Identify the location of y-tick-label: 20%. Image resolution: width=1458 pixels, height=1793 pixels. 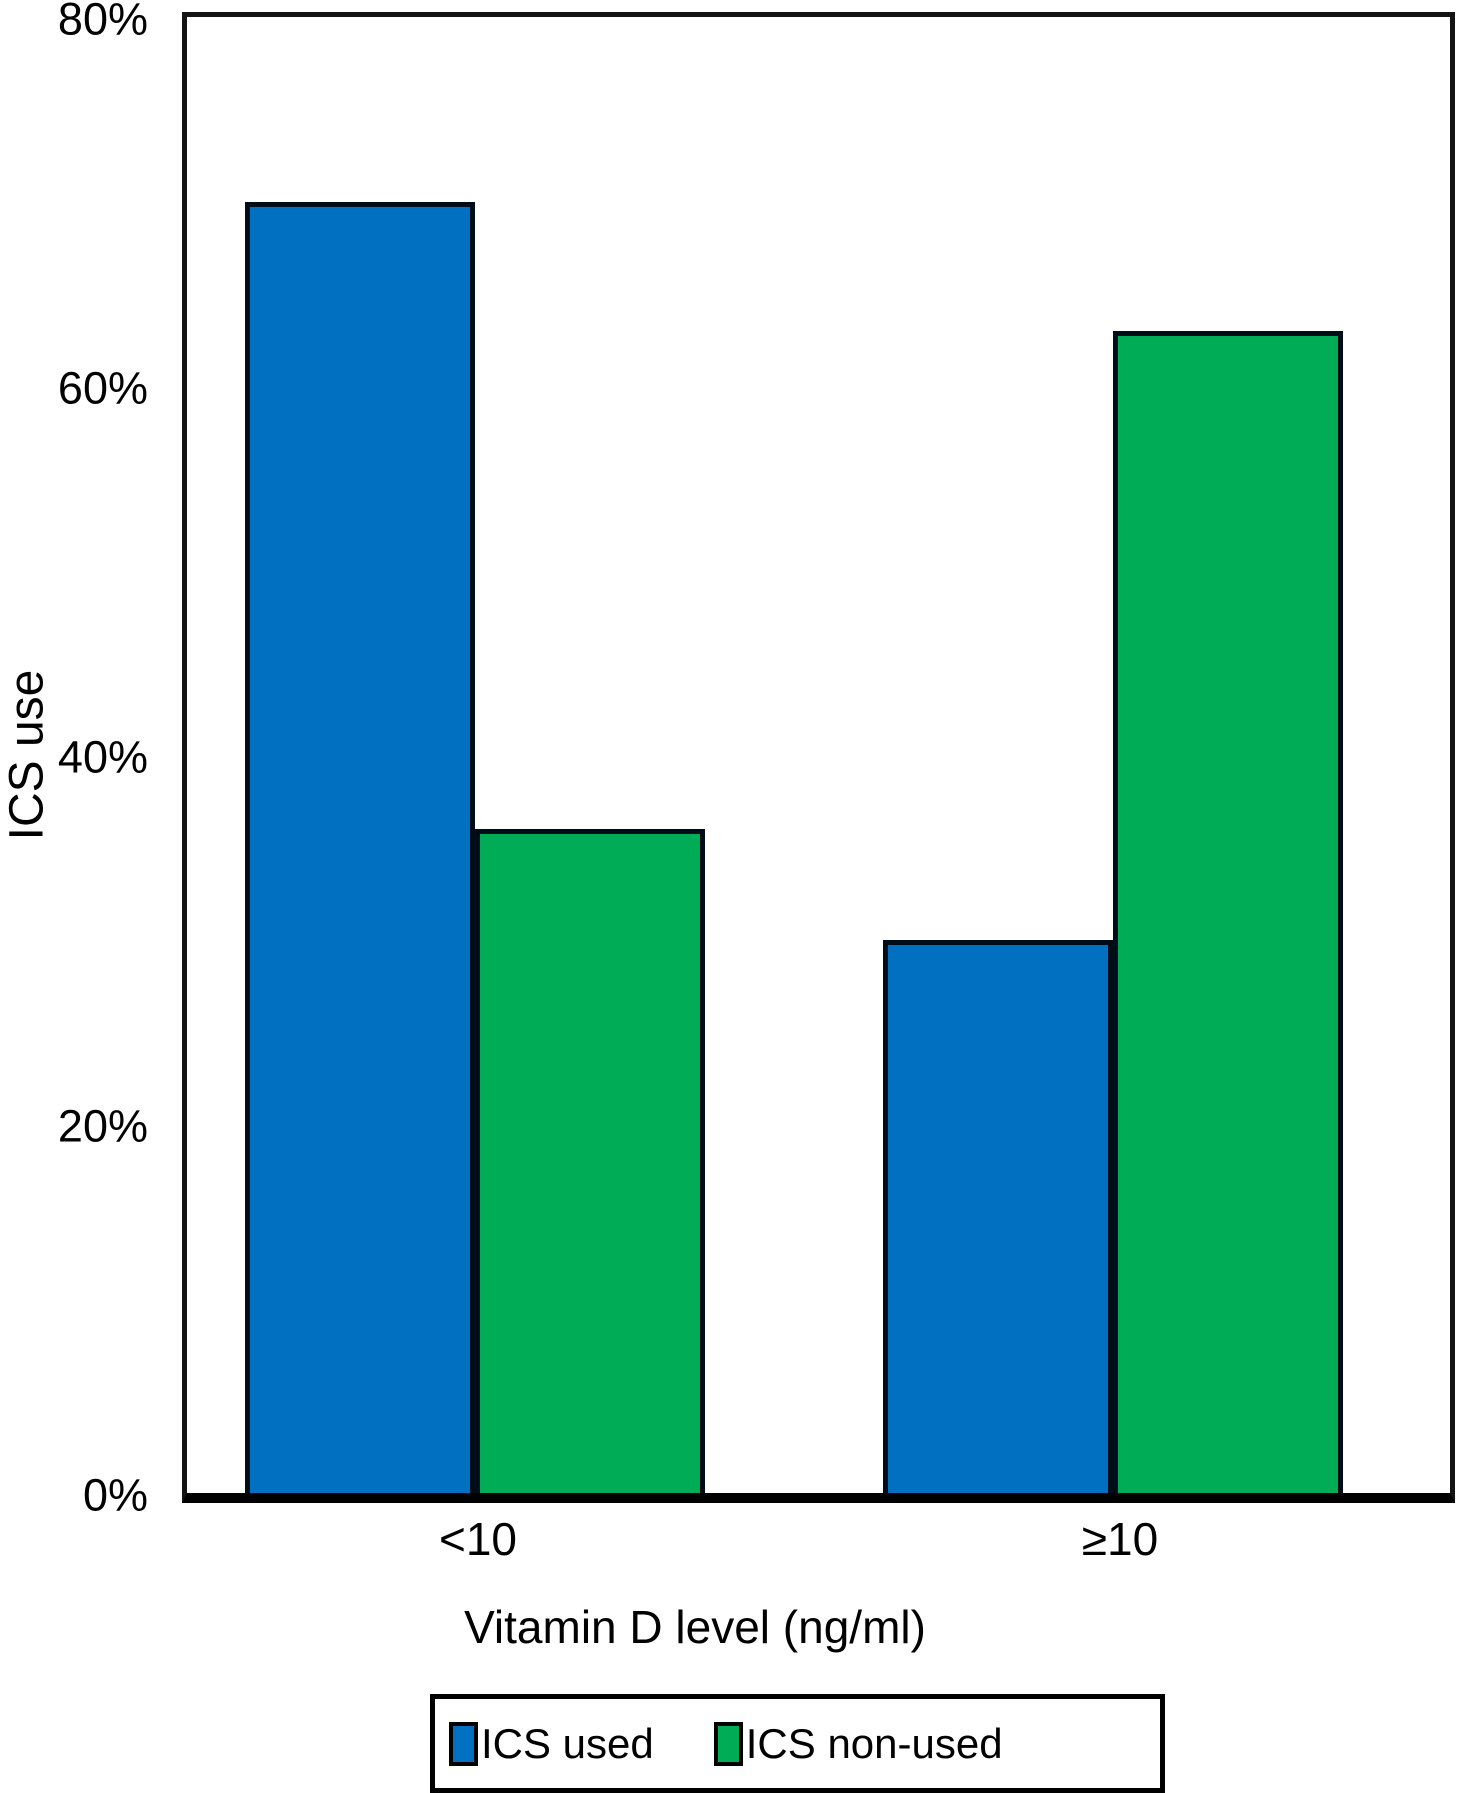
(102, 1126).